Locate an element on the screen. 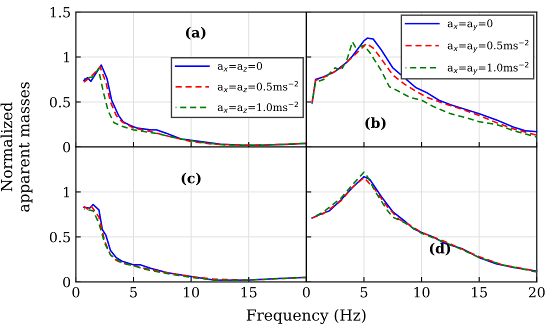  legend-label: a$_{x}$=a$_{y}$=0.5ms$^{−2}$ is located at coordinates (488, 46).